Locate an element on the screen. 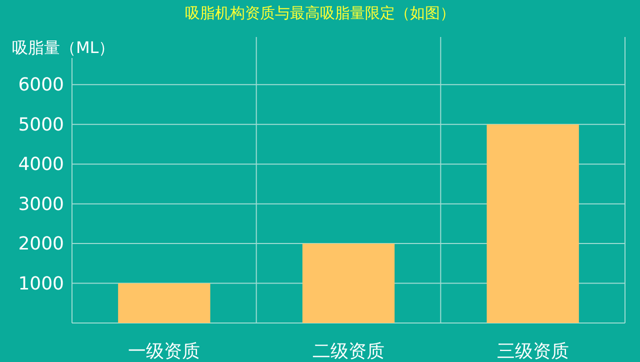  y-tick-label: 3000 is located at coordinates (41, 204).